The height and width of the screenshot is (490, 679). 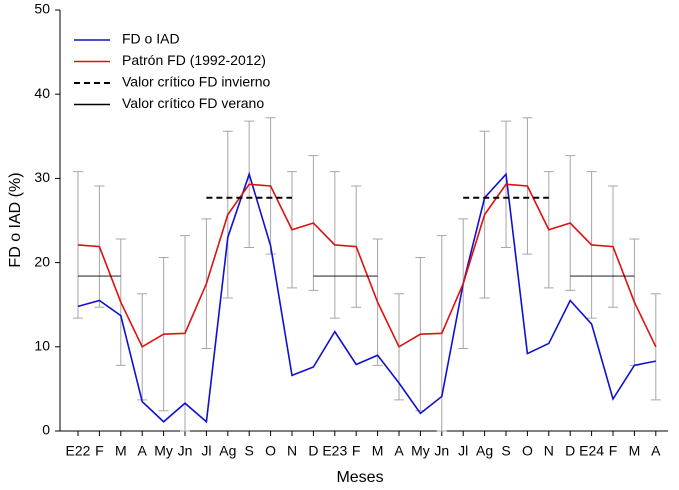 I want to click on y-axis-title: FD o IAD (%), so click(x=15, y=219).